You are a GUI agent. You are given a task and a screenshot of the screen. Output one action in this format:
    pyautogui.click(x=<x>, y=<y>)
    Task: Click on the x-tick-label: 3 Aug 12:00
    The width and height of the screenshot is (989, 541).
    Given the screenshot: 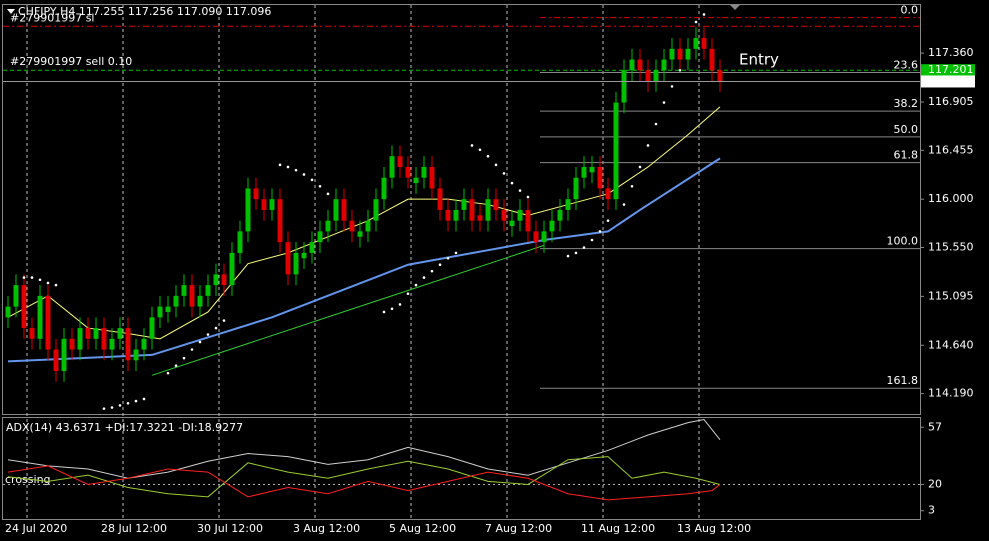 What is the action you would take?
    pyautogui.click(x=326, y=528)
    